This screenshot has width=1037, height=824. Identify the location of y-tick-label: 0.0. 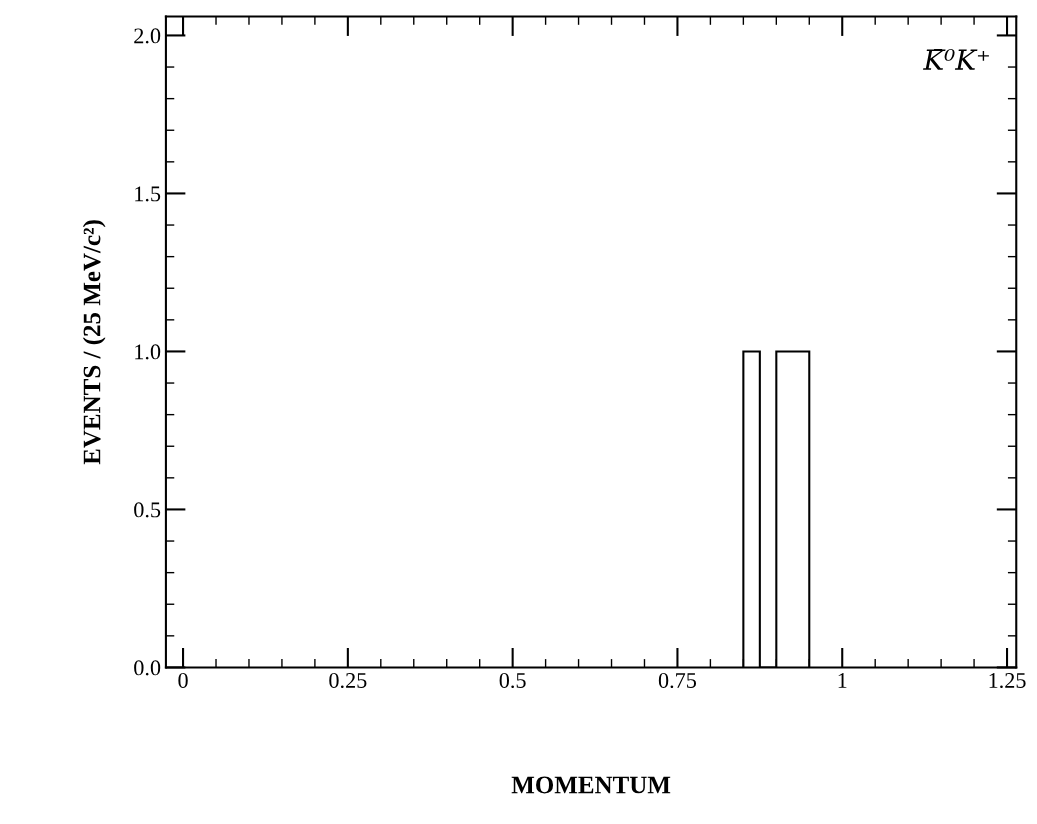
(147, 668).